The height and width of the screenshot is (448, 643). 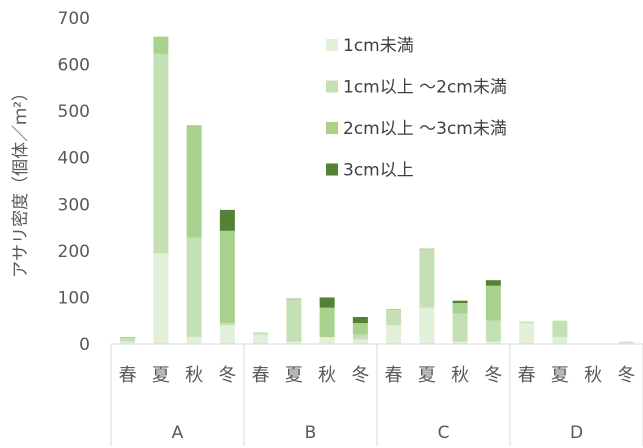 What do you see at coordinates (84, 345) in the screenshot?
I see `y-tick-label: 0` at bounding box center [84, 345].